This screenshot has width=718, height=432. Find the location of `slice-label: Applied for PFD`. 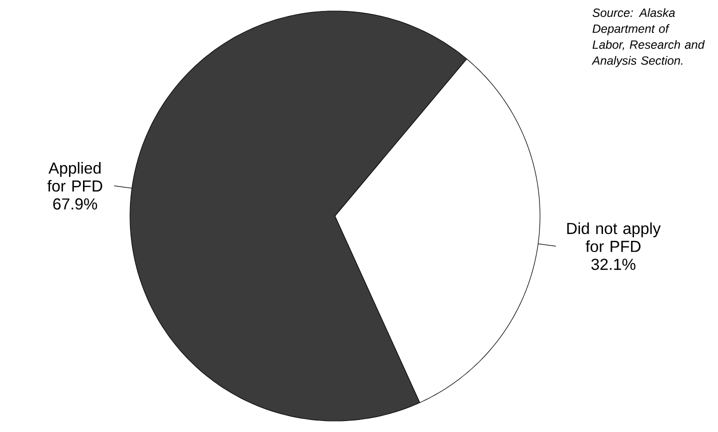

slice-label: Applied for PFD is located at coordinates (74, 177).